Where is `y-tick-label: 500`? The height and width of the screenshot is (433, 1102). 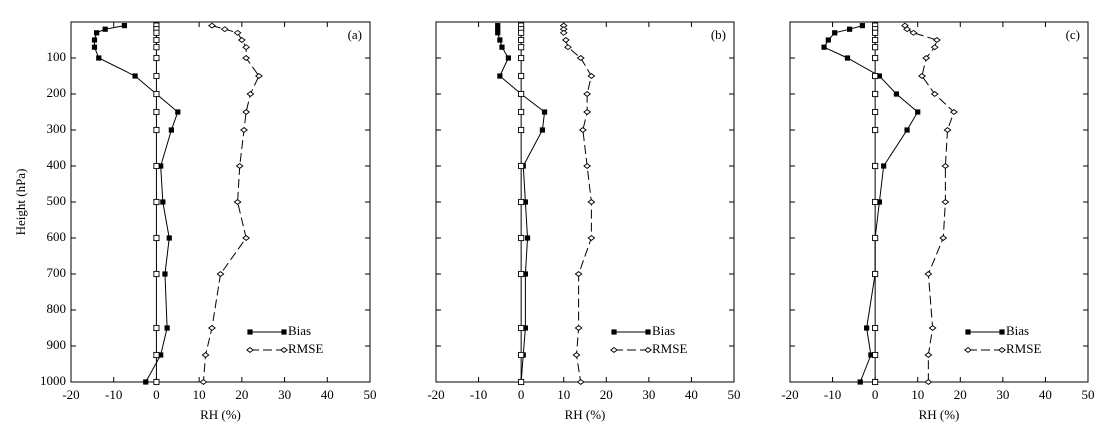
y-tick-label: 500 is located at coordinates (57, 200).